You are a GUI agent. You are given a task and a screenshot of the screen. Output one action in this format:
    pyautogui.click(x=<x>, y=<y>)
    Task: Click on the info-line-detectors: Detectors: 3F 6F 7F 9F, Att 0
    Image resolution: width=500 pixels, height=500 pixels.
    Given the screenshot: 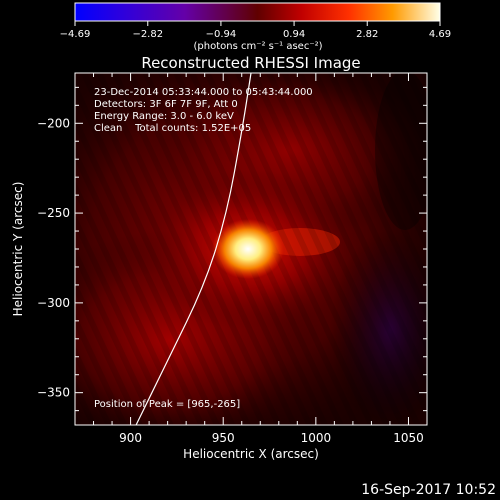 What is the action you would take?
    pyautogui.click(x=166, y=104)
    